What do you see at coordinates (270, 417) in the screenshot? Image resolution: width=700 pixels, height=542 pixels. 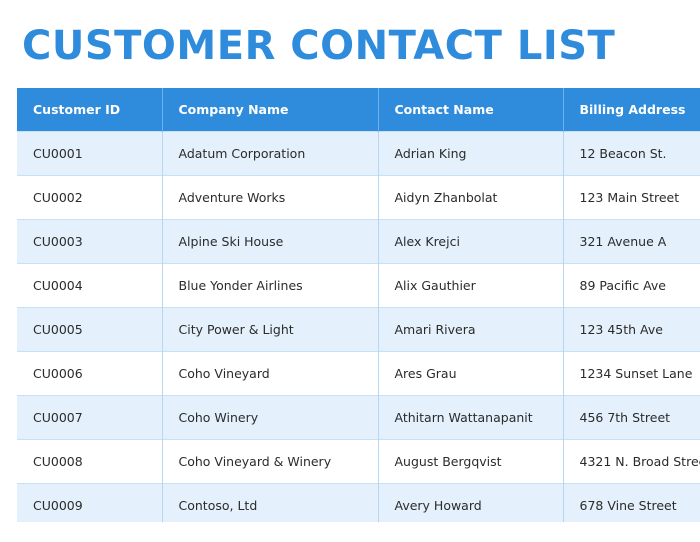 I see `cell-company-name: Coho Winery` at bounding box center [270, 417].